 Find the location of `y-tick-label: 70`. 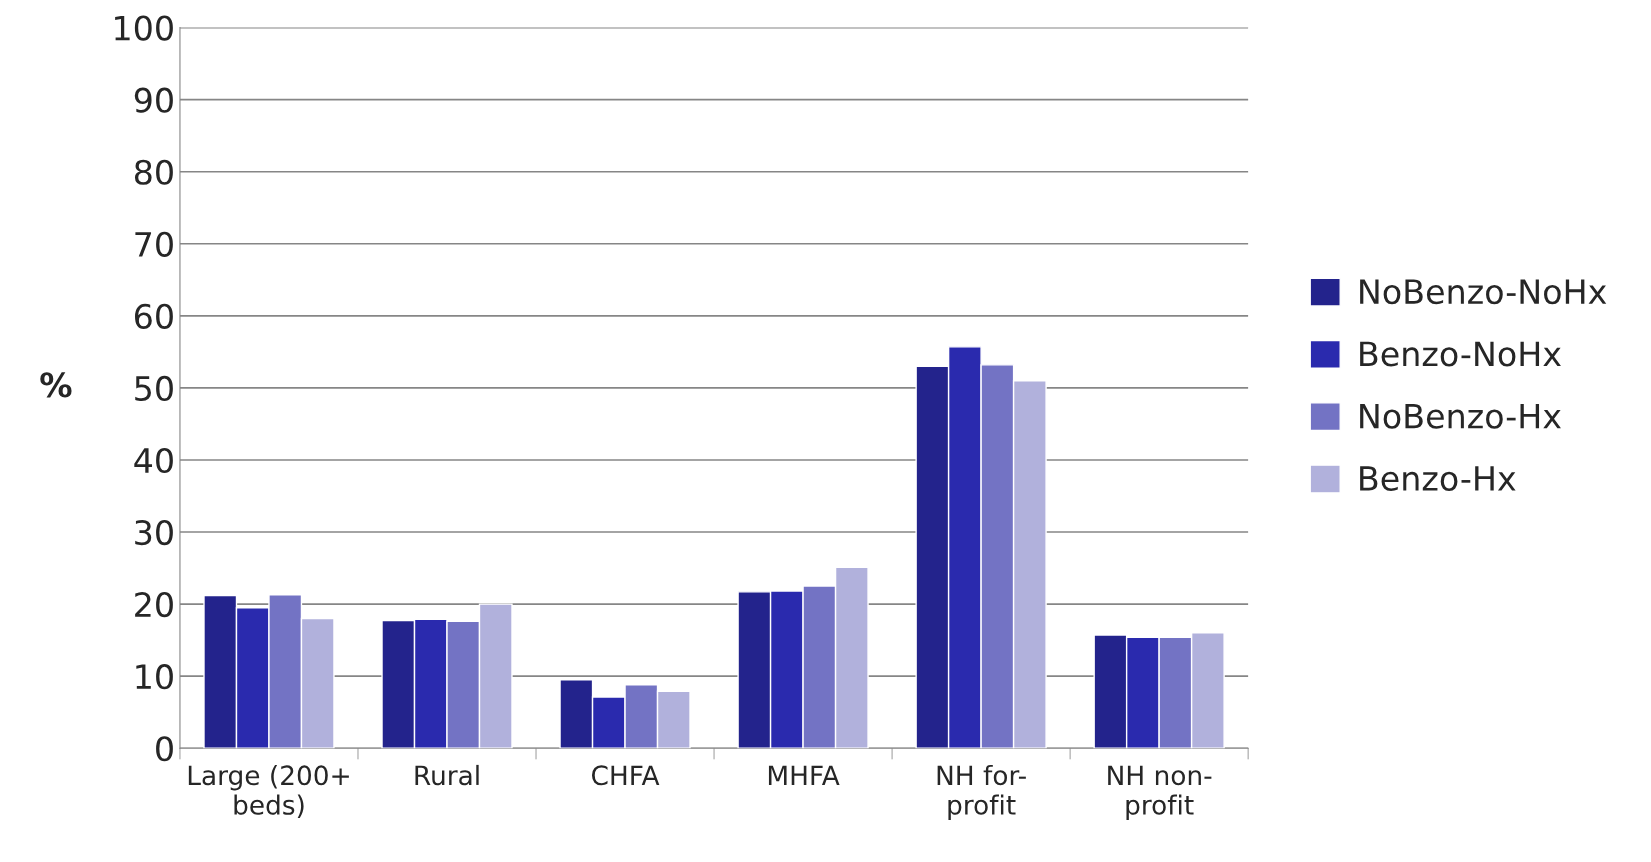

y-tick-label: 70 is located at coordinates (154, 244).